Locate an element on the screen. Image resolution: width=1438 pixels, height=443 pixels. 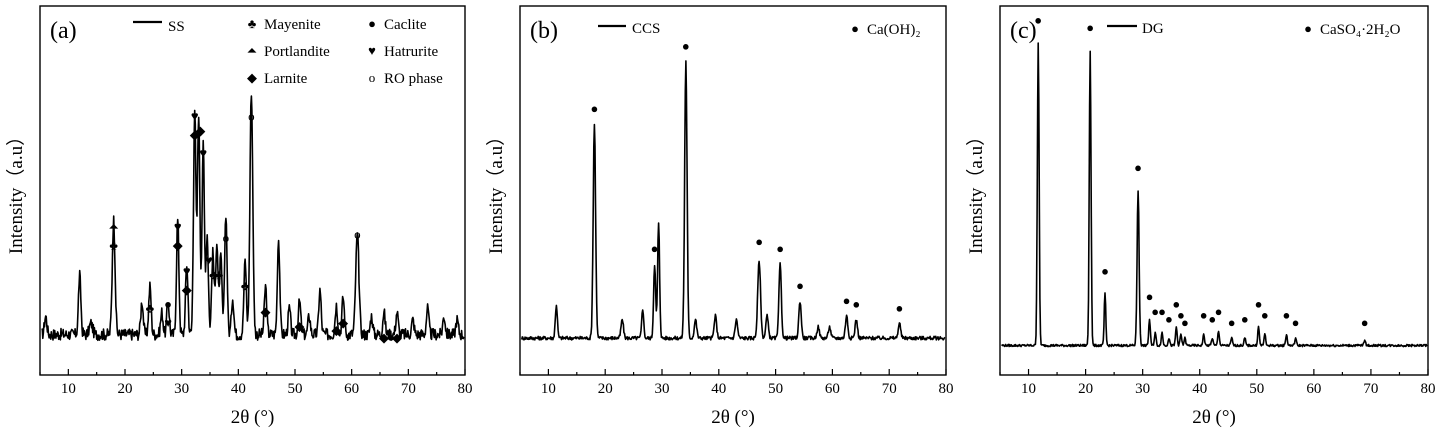
legend-marker-symbol: ♣ is located at coordinates (252, 23).